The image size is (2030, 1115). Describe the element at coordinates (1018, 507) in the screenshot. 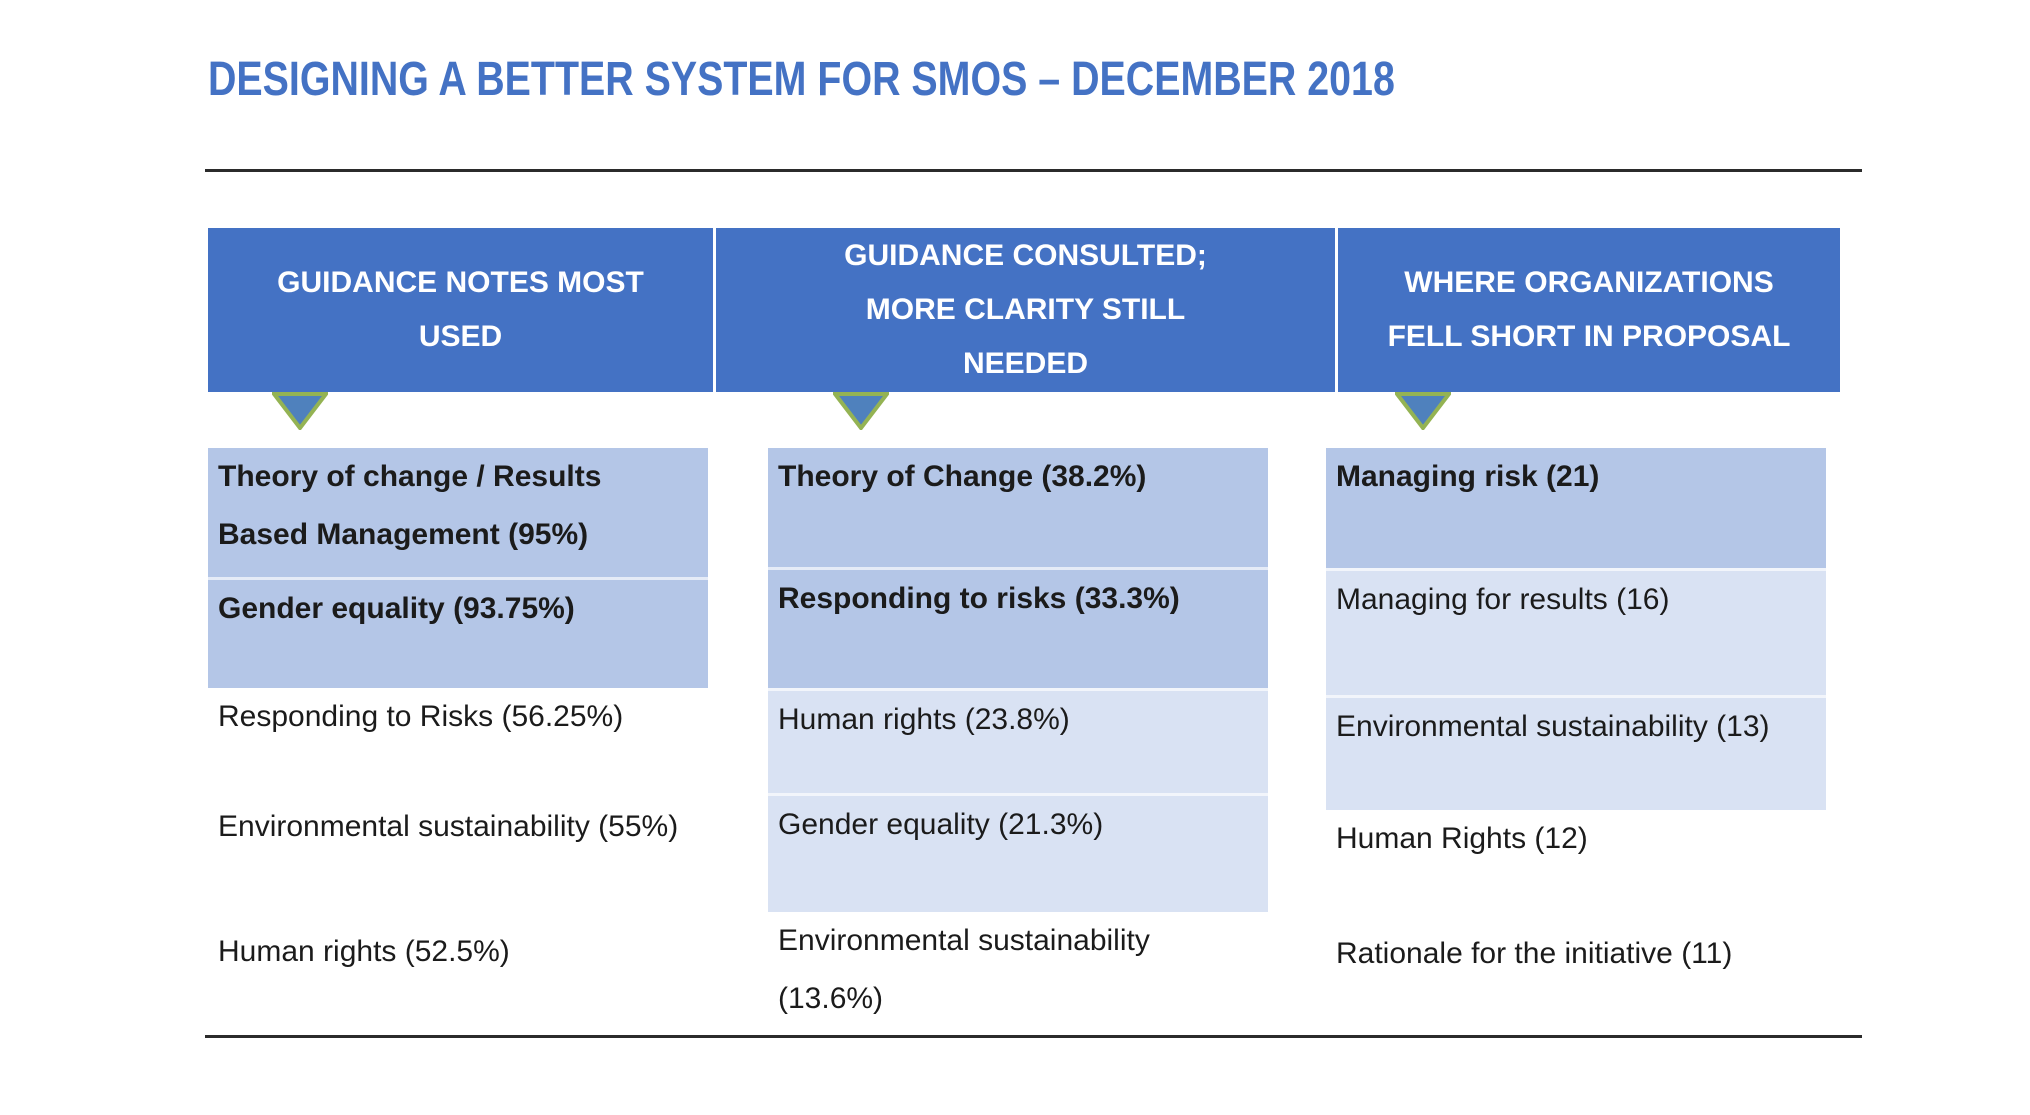

I see `list-item: Theory of Change (38.2%)` at that location.